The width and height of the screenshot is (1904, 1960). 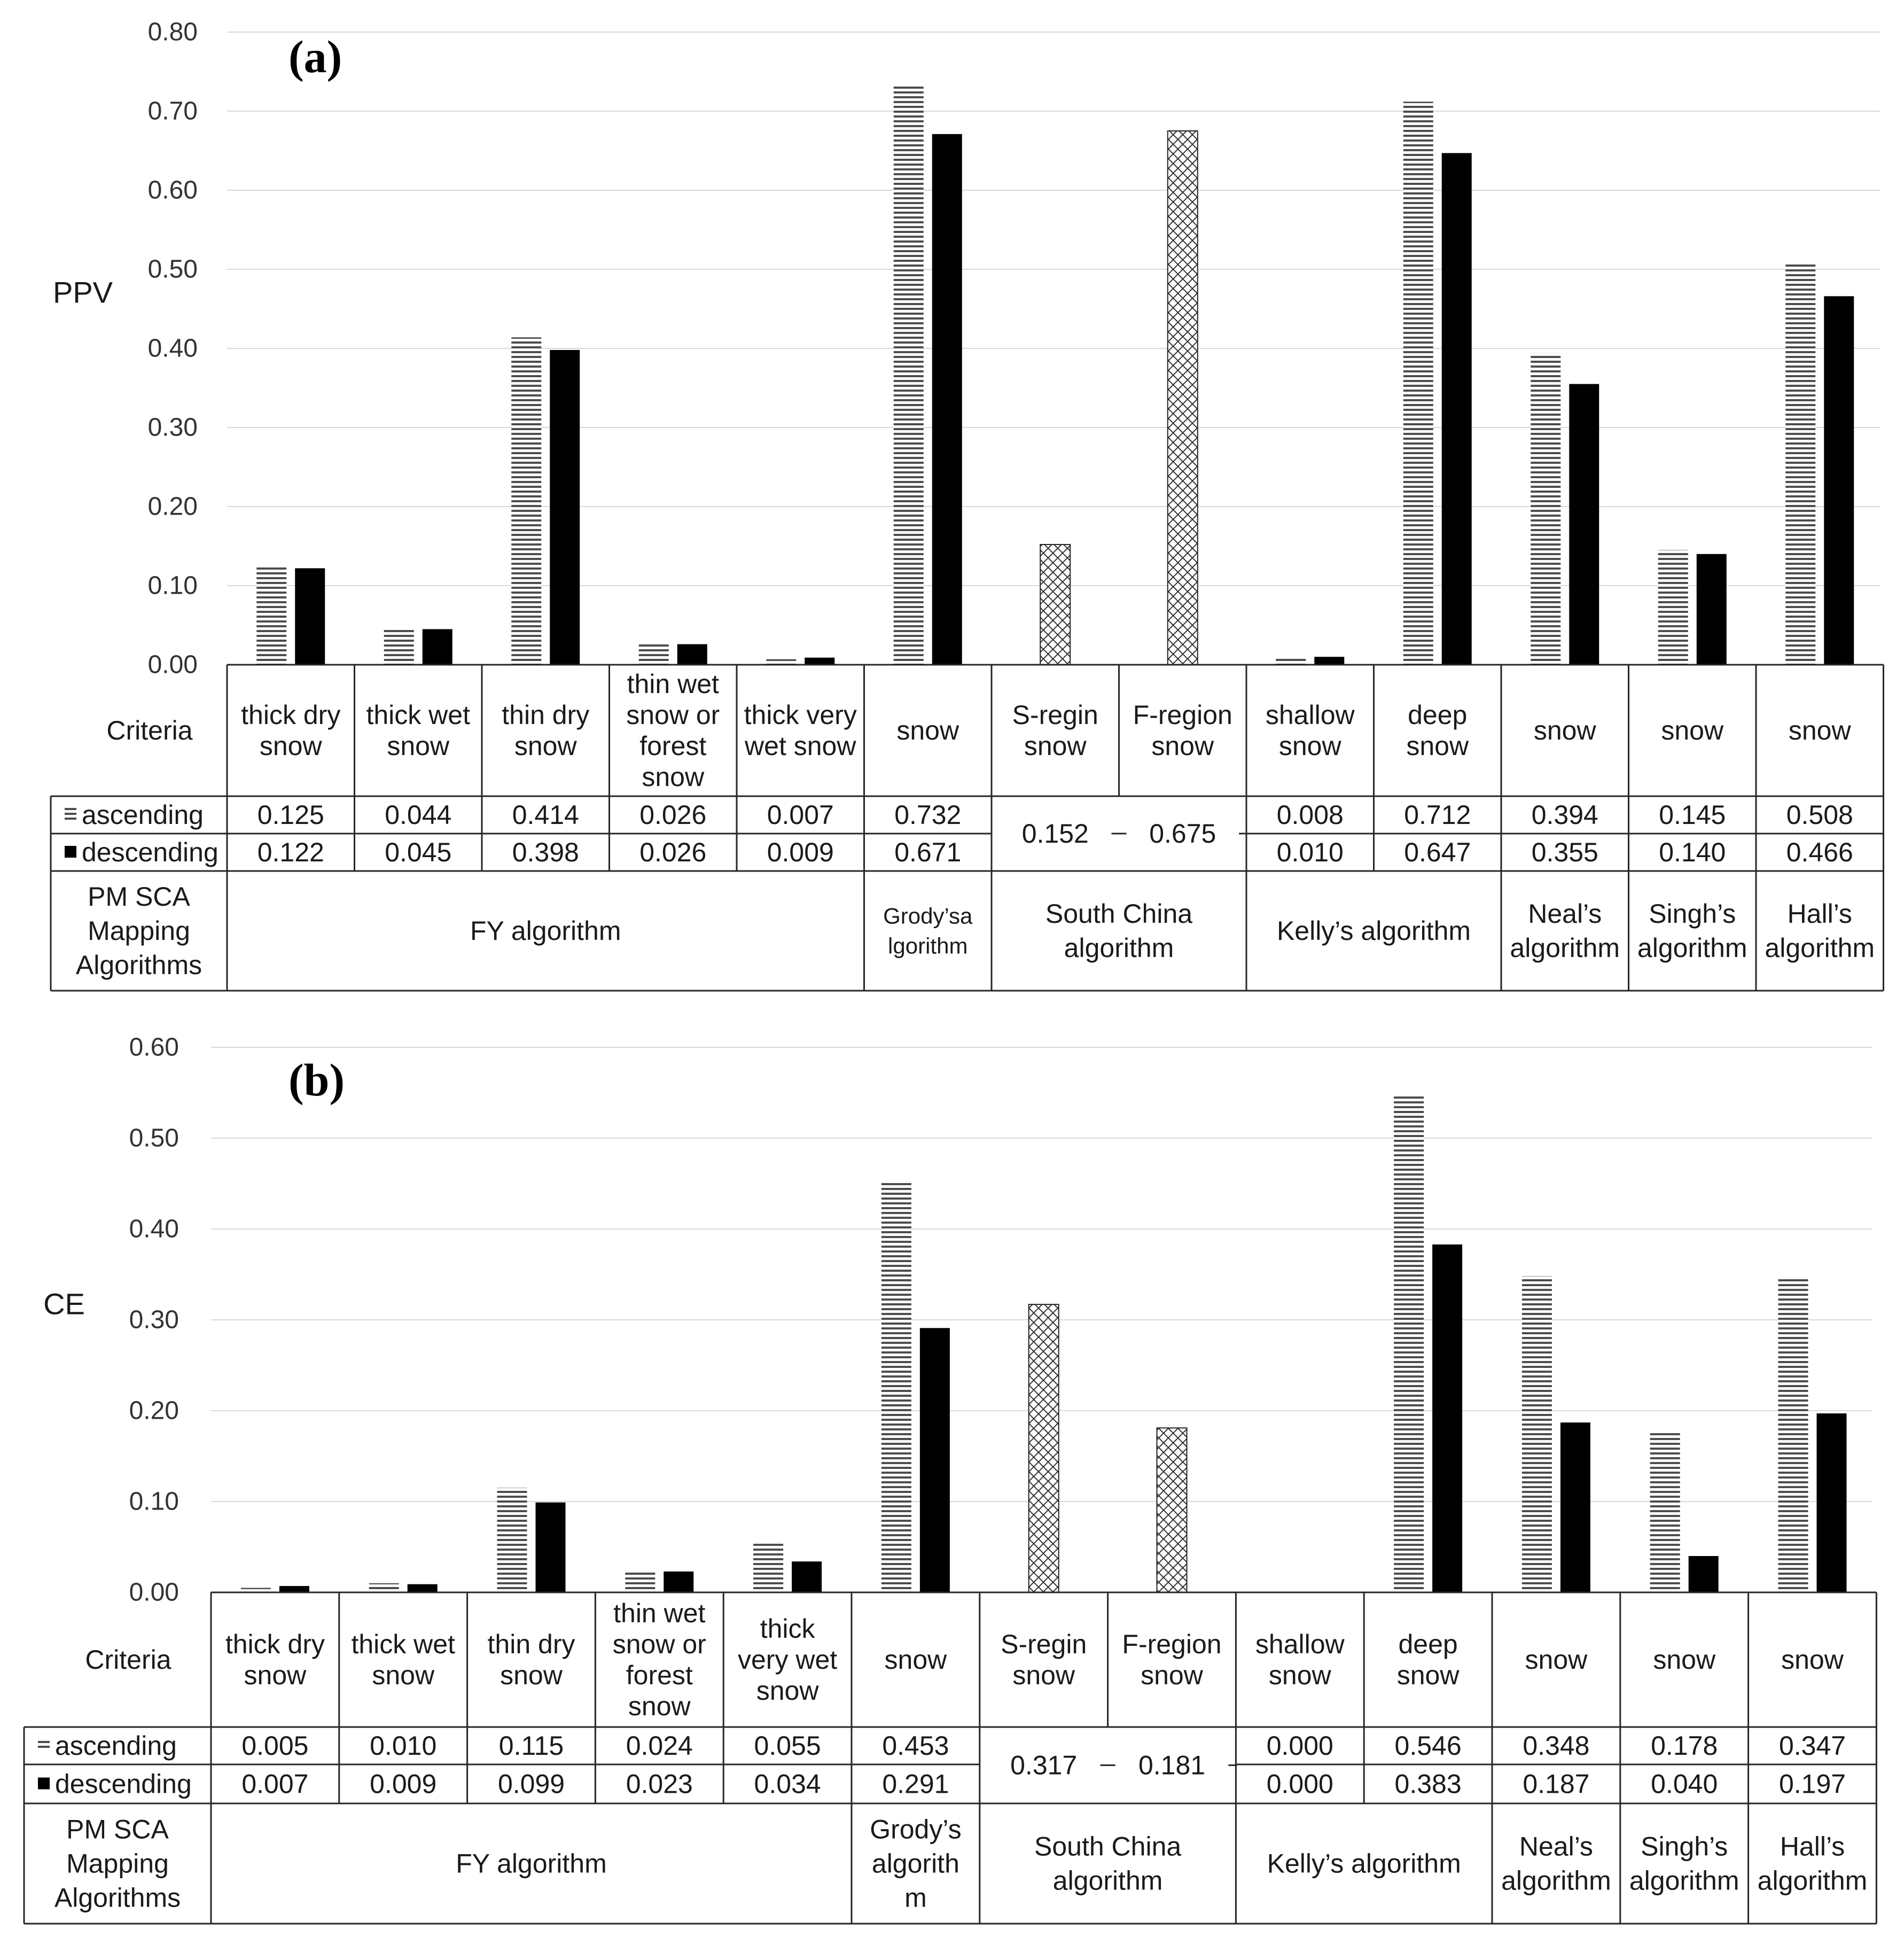 I want to click on data-label-ascending: 0.394, so click(x=1565, y=815).